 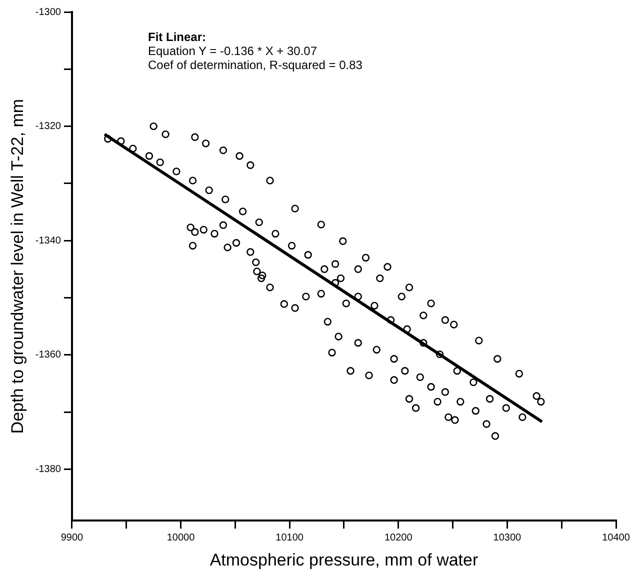 What do you see at coordinates (72, 538) in the screenshot?
I see `x-tick-label: 9900` at bounding box center [72, 538].